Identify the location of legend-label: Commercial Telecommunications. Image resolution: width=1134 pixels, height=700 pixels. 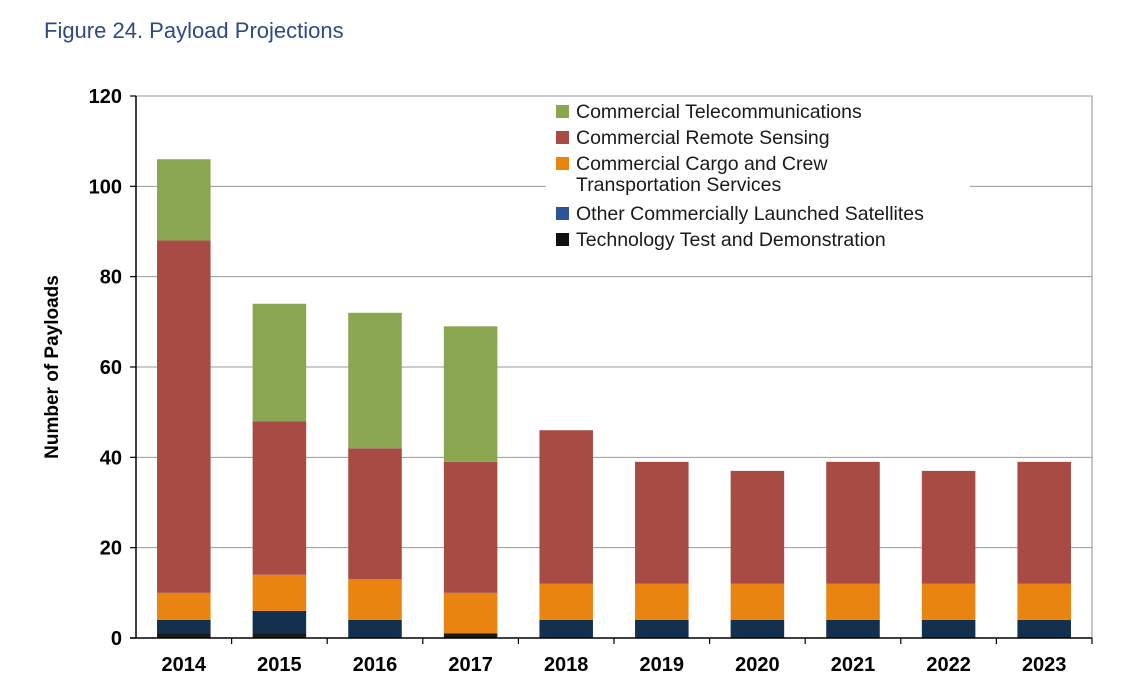
(719, 112).